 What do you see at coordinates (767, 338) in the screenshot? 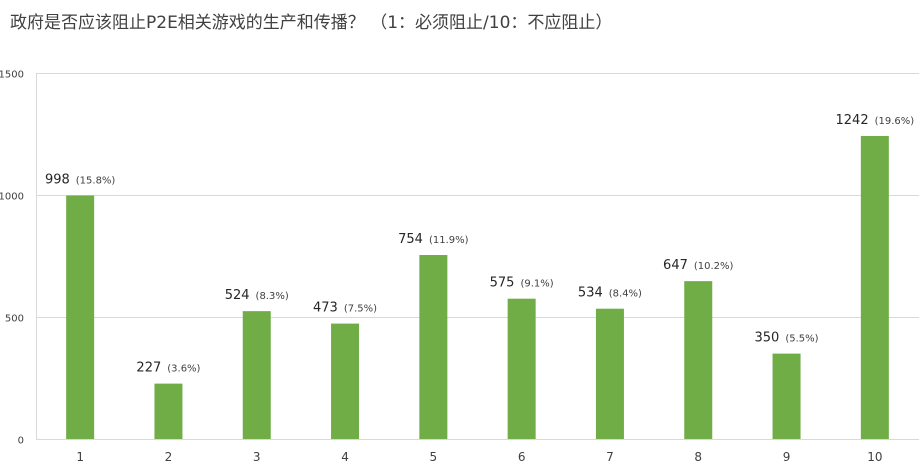
I see `value-label: 350` at bounding box center [767, 338].